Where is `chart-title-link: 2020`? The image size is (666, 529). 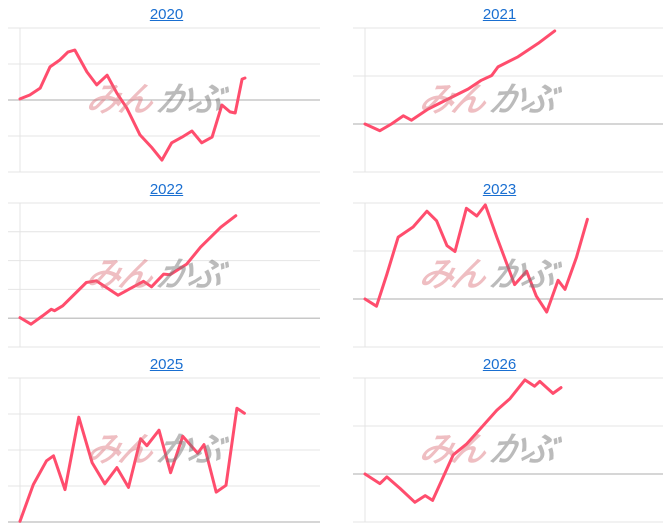 chart-title-link: 2020 is located at coordinates (166, 14).